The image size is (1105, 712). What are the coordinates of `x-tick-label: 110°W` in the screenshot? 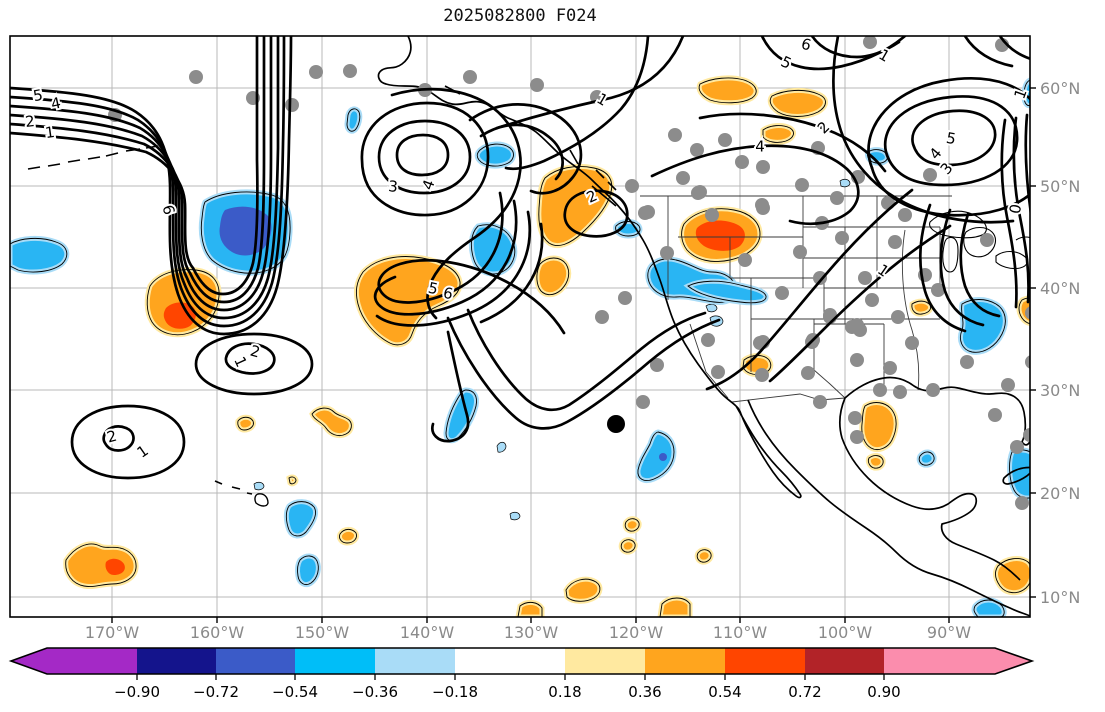 It's located at (740, 632).